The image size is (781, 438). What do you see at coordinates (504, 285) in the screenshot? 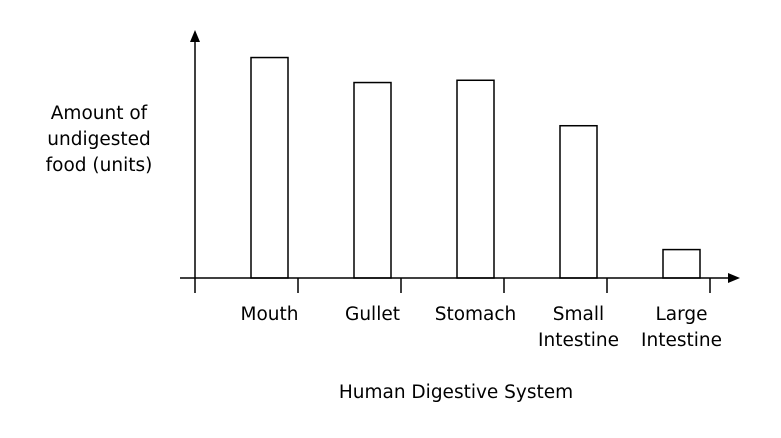
I see `tick-group` at bounding box center [504, 285].